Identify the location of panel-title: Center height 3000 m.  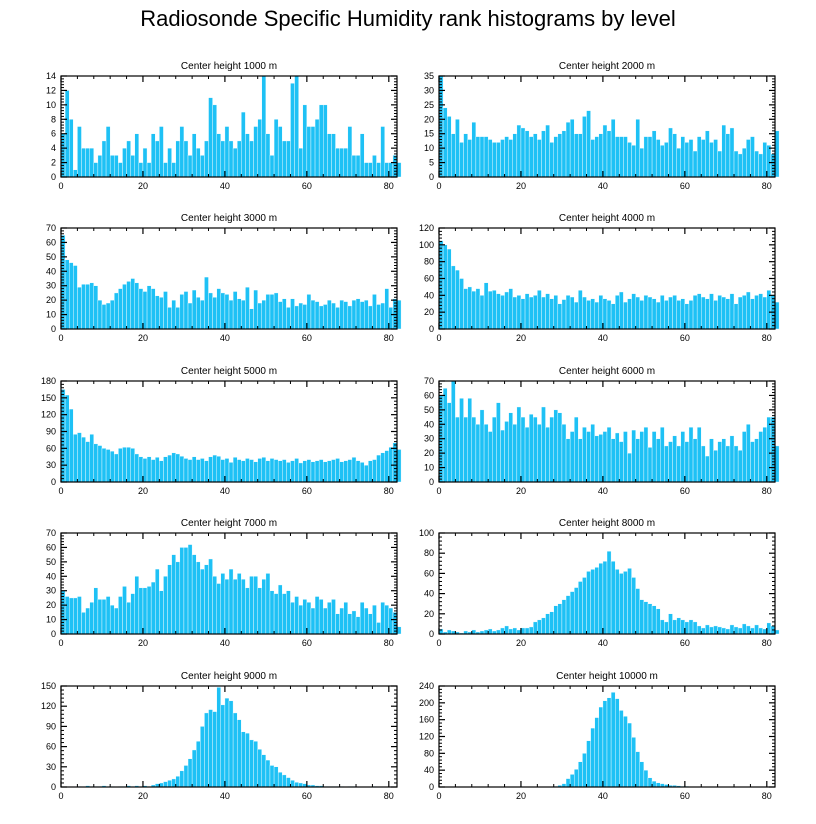
(229, 218).